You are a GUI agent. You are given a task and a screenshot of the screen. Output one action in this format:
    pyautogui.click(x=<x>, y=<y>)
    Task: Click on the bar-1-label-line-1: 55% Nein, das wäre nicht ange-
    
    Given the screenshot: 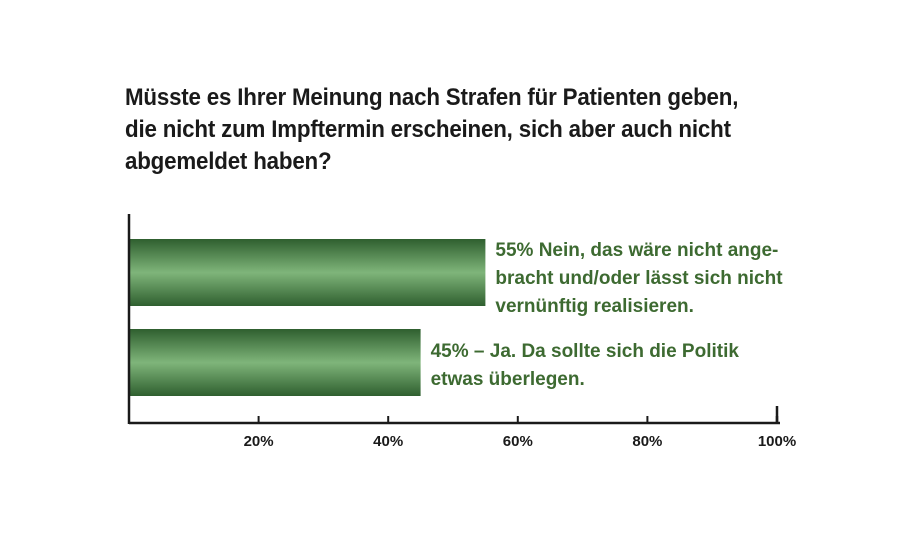 What is the action you would take?
    pyautogui.click(x=636, y=250)
    